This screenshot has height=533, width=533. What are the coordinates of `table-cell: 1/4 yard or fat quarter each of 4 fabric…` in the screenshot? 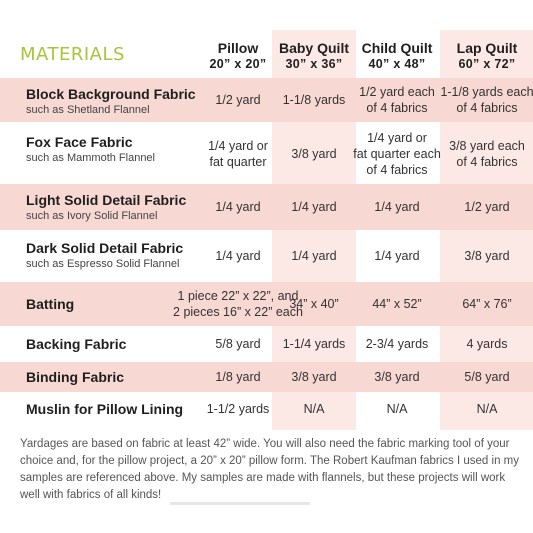 It's located at (397, 154).